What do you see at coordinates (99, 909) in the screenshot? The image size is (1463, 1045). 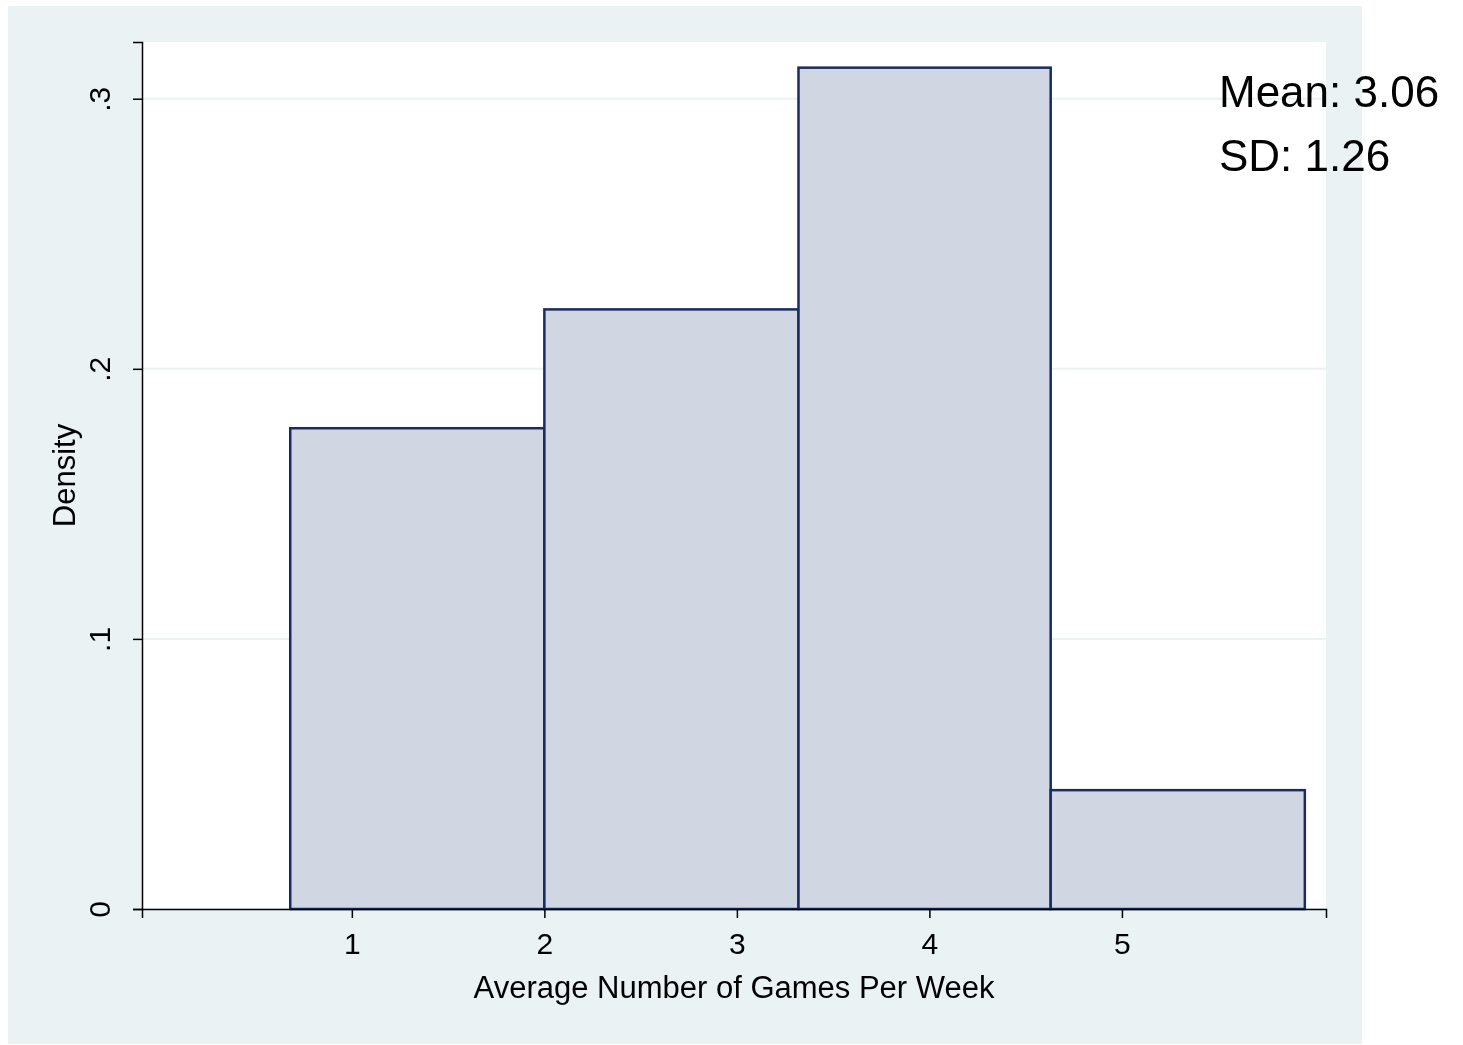 I see `y-tick-label: 0` at bounding box center [99, 909].